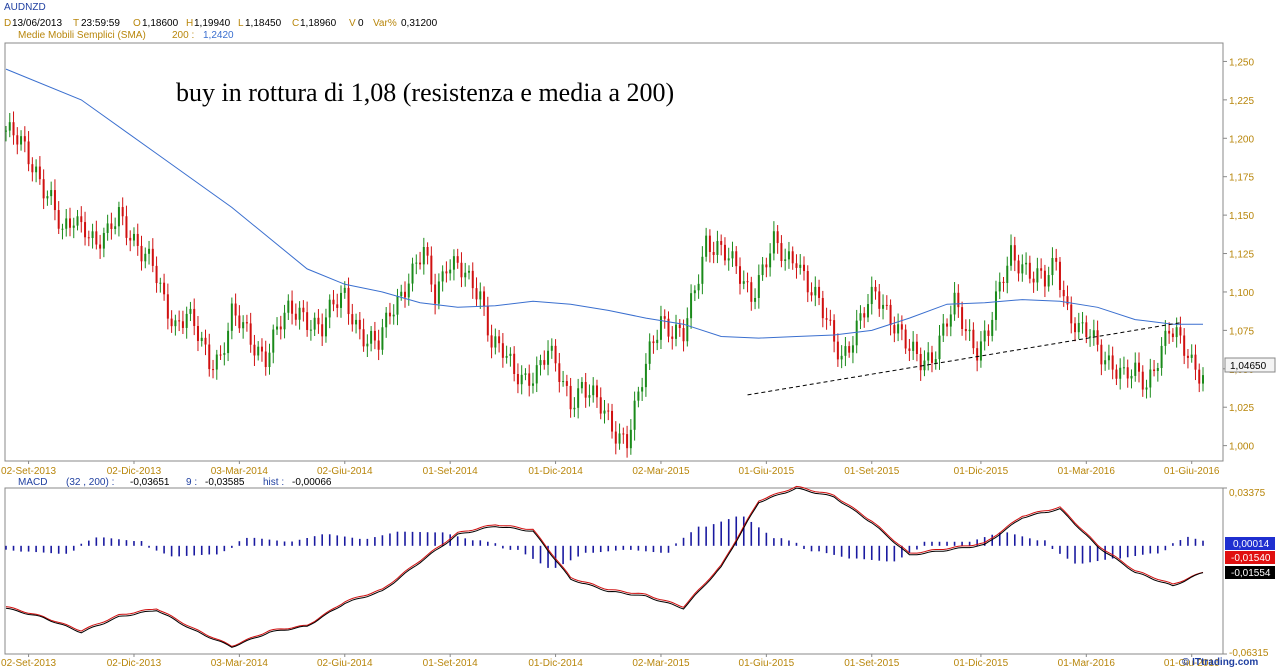  I want to click on price-x-tick-label: 01-Mar-2016, so click(1087, 471).